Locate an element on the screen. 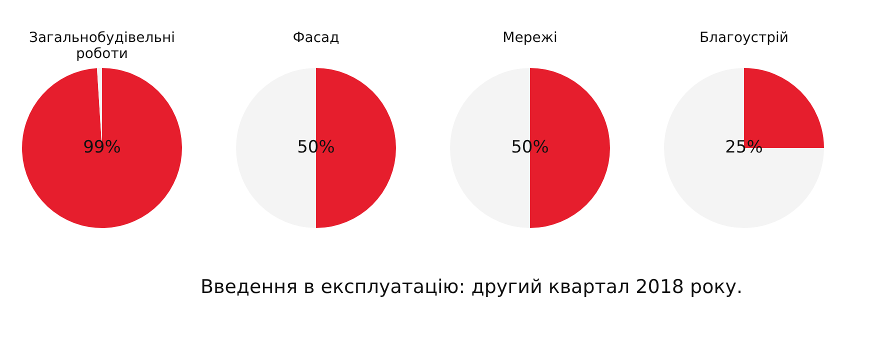 The height and width of the screenshot is (346, 883). data-label: 25% is located at coordinates (744, 147).